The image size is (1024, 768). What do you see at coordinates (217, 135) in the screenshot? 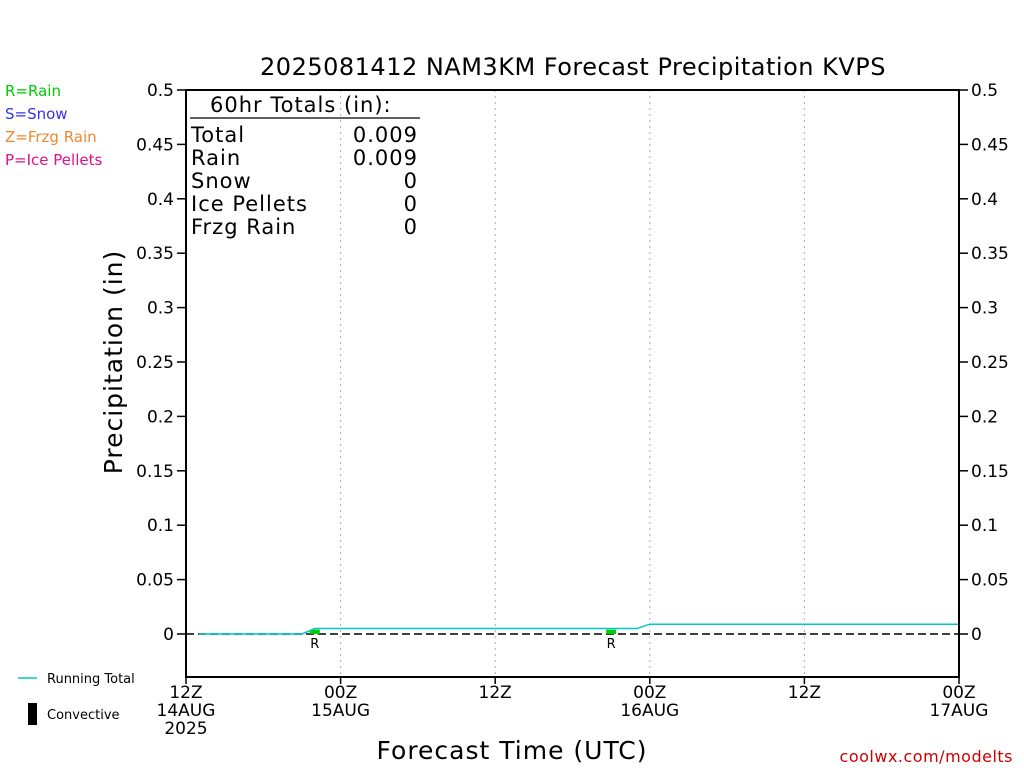
I see `totals-row-label: Total` at bounding box center [217, 135].